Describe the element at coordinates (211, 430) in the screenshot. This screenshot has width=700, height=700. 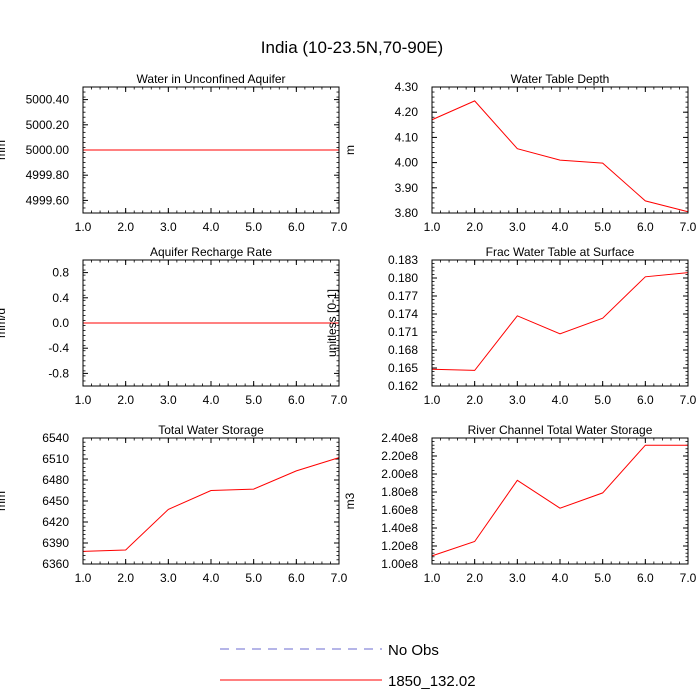
I see `panel-title: Total Water Storage` at that location.